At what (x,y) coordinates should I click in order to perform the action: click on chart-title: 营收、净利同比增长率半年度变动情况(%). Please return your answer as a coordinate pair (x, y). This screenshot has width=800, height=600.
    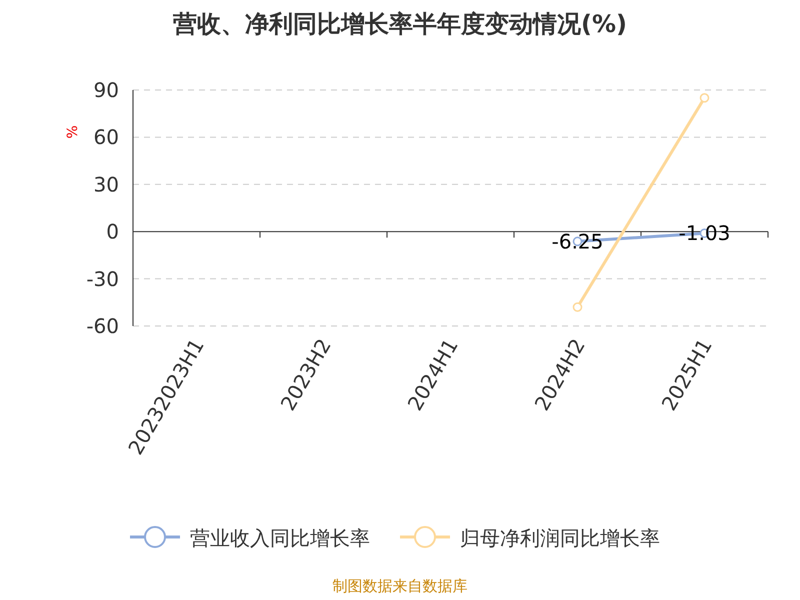
    Looking at the image, I should click on (399, 24).